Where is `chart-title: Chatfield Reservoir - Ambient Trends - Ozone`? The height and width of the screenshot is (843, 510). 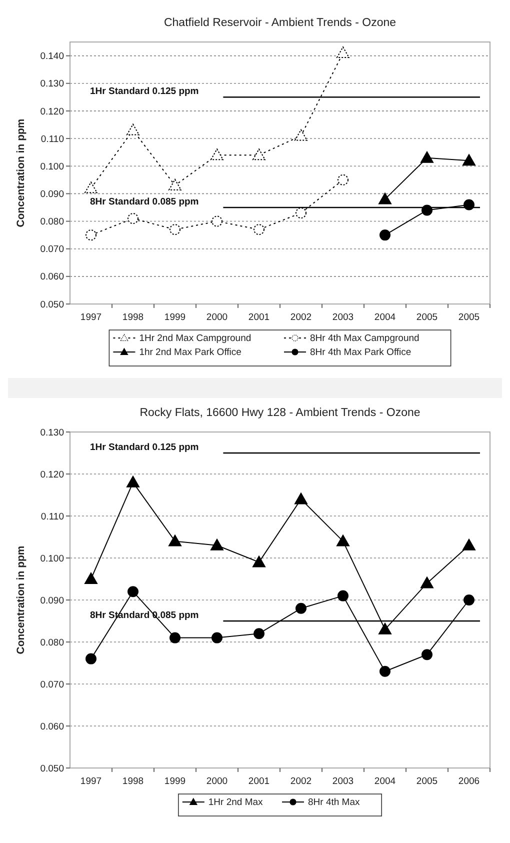 chart-title: Chatfield Reservoir - Ambient Trends - Ozone is located at coordinates (280, 23).